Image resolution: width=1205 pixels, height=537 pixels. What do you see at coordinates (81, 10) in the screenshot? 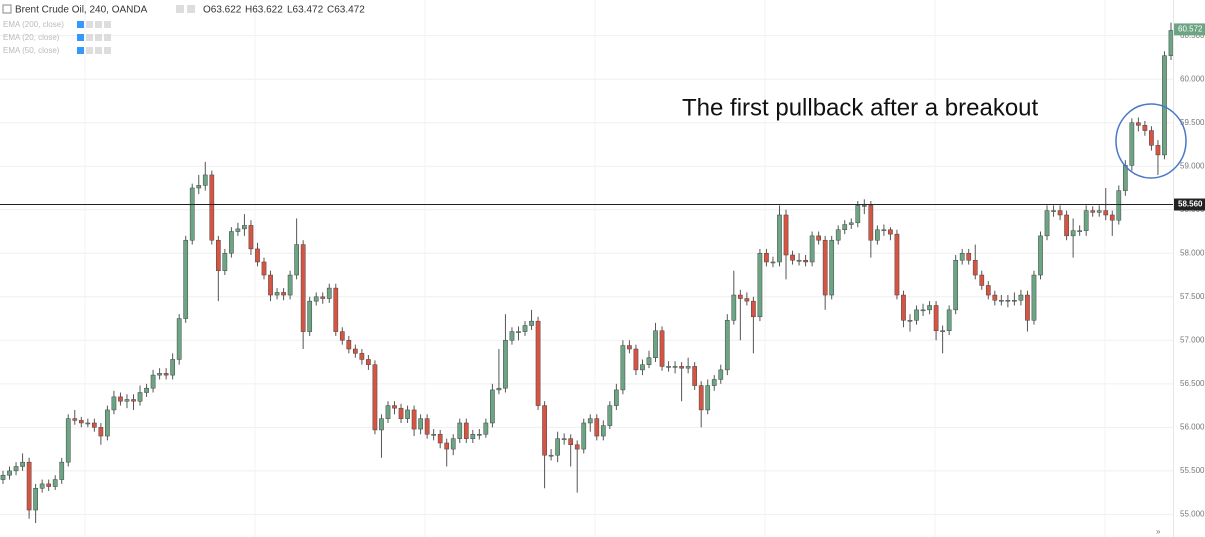
I see `symbol: Brent Crude Oil, 240, OANDA` at bounding box center [81, 10].